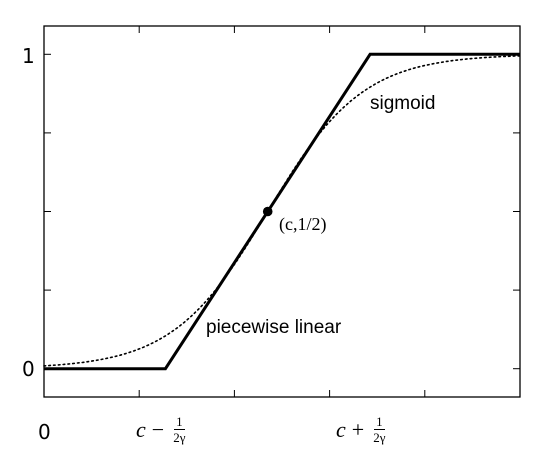 This screenshot has height=450, width=550. What do you see at coordinates (28, 56) in the screenshot?
I see `y-tick-label-1: 1` at bounding box center [28, 56].